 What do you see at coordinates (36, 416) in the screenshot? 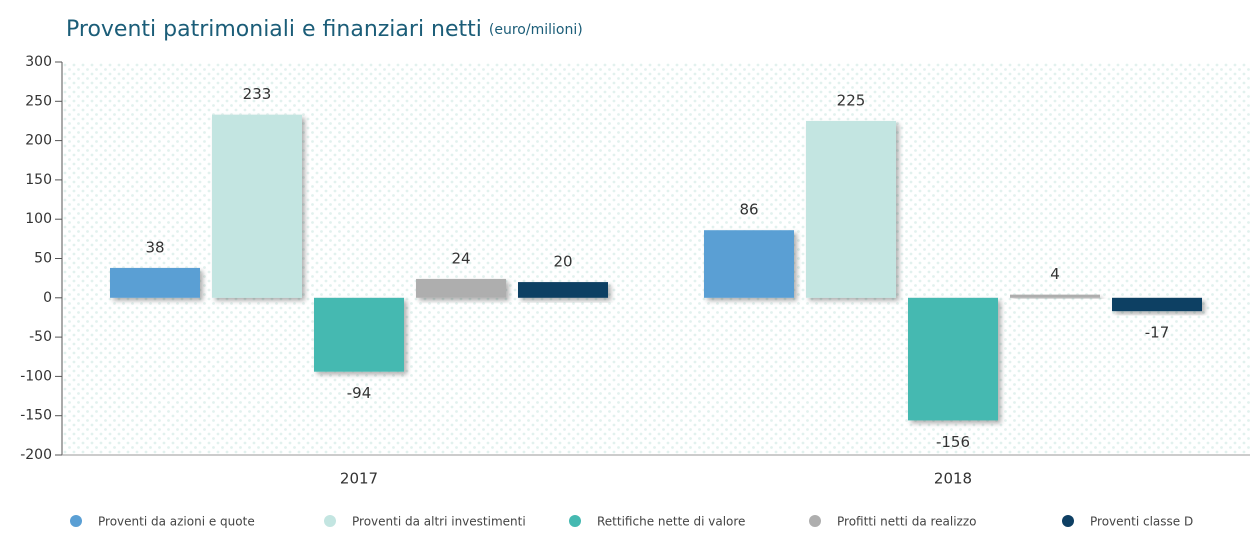
I see `y-tick-label: -150` at bounding box center [36, 416].